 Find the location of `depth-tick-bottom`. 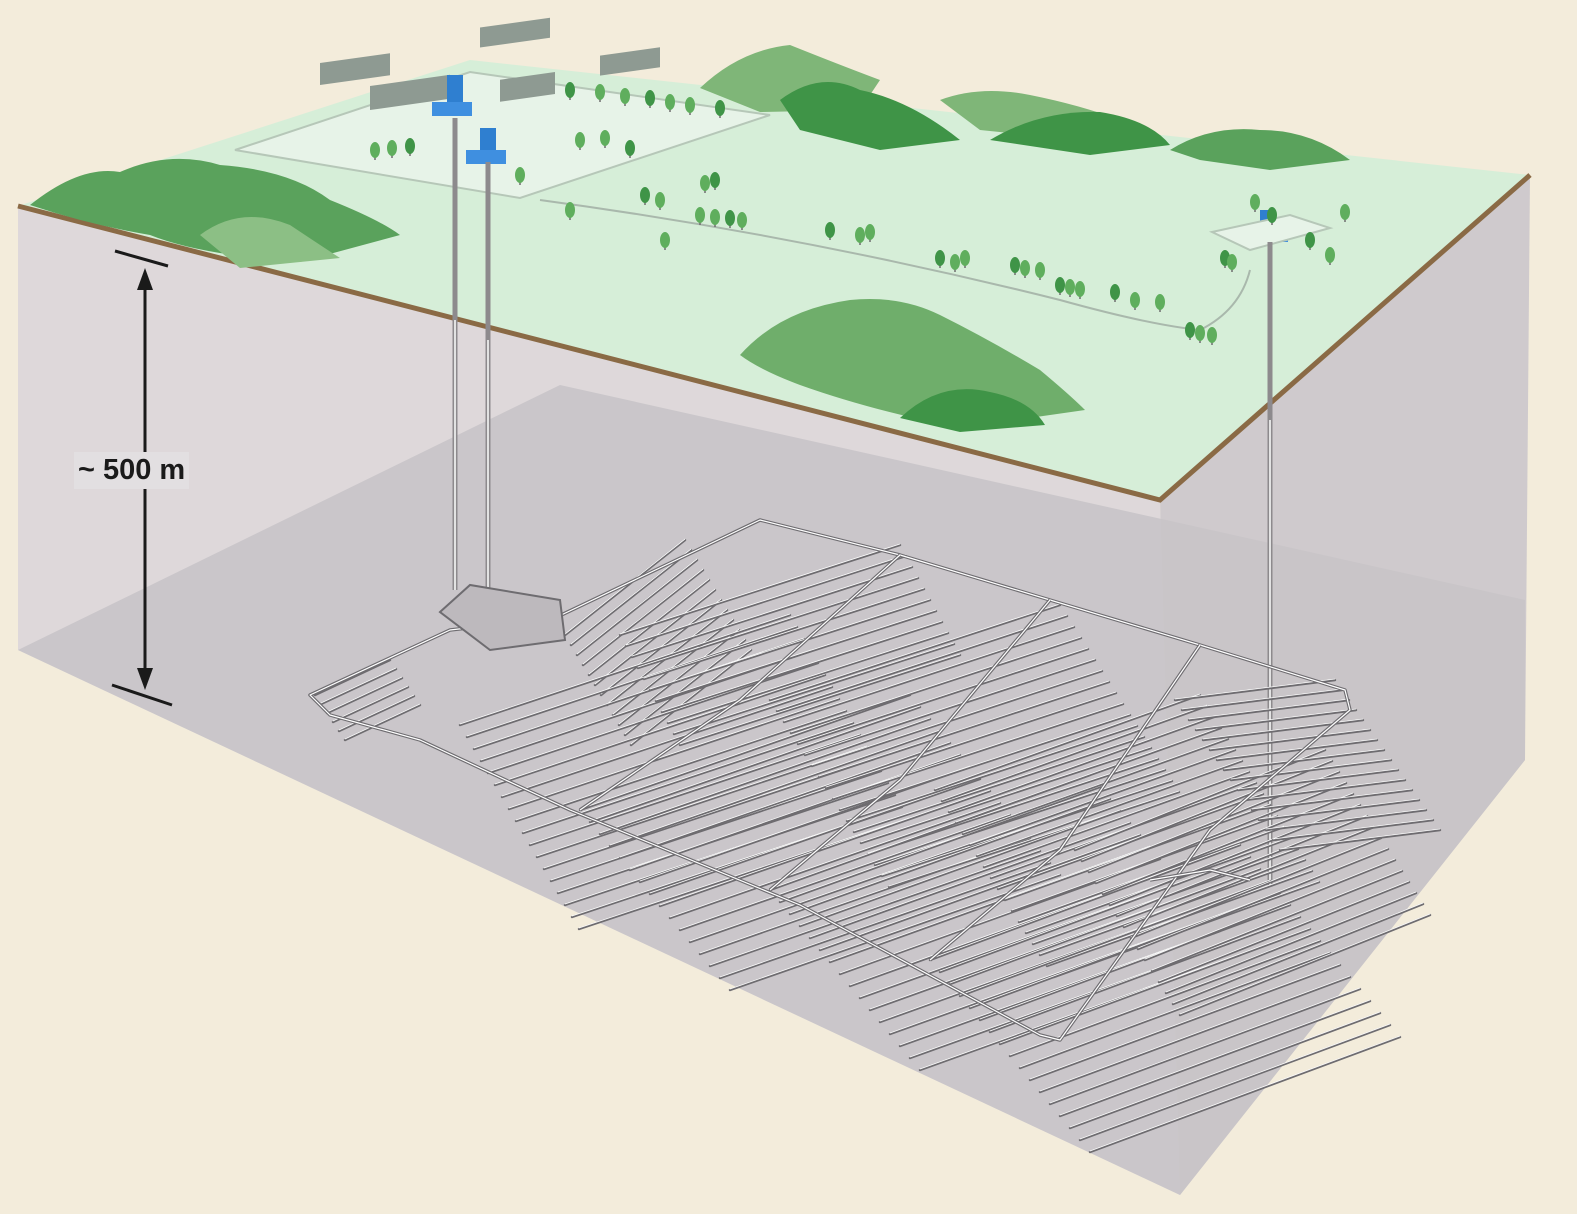

depth-tick-bottom is located at coordinates (142, 695).